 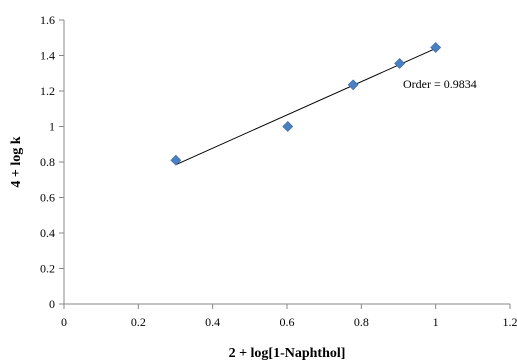 What do you see at coordinates (138, 322) in the screenshot?
I see `x-tick-label: 0.2` at bounding box center [138, 322].